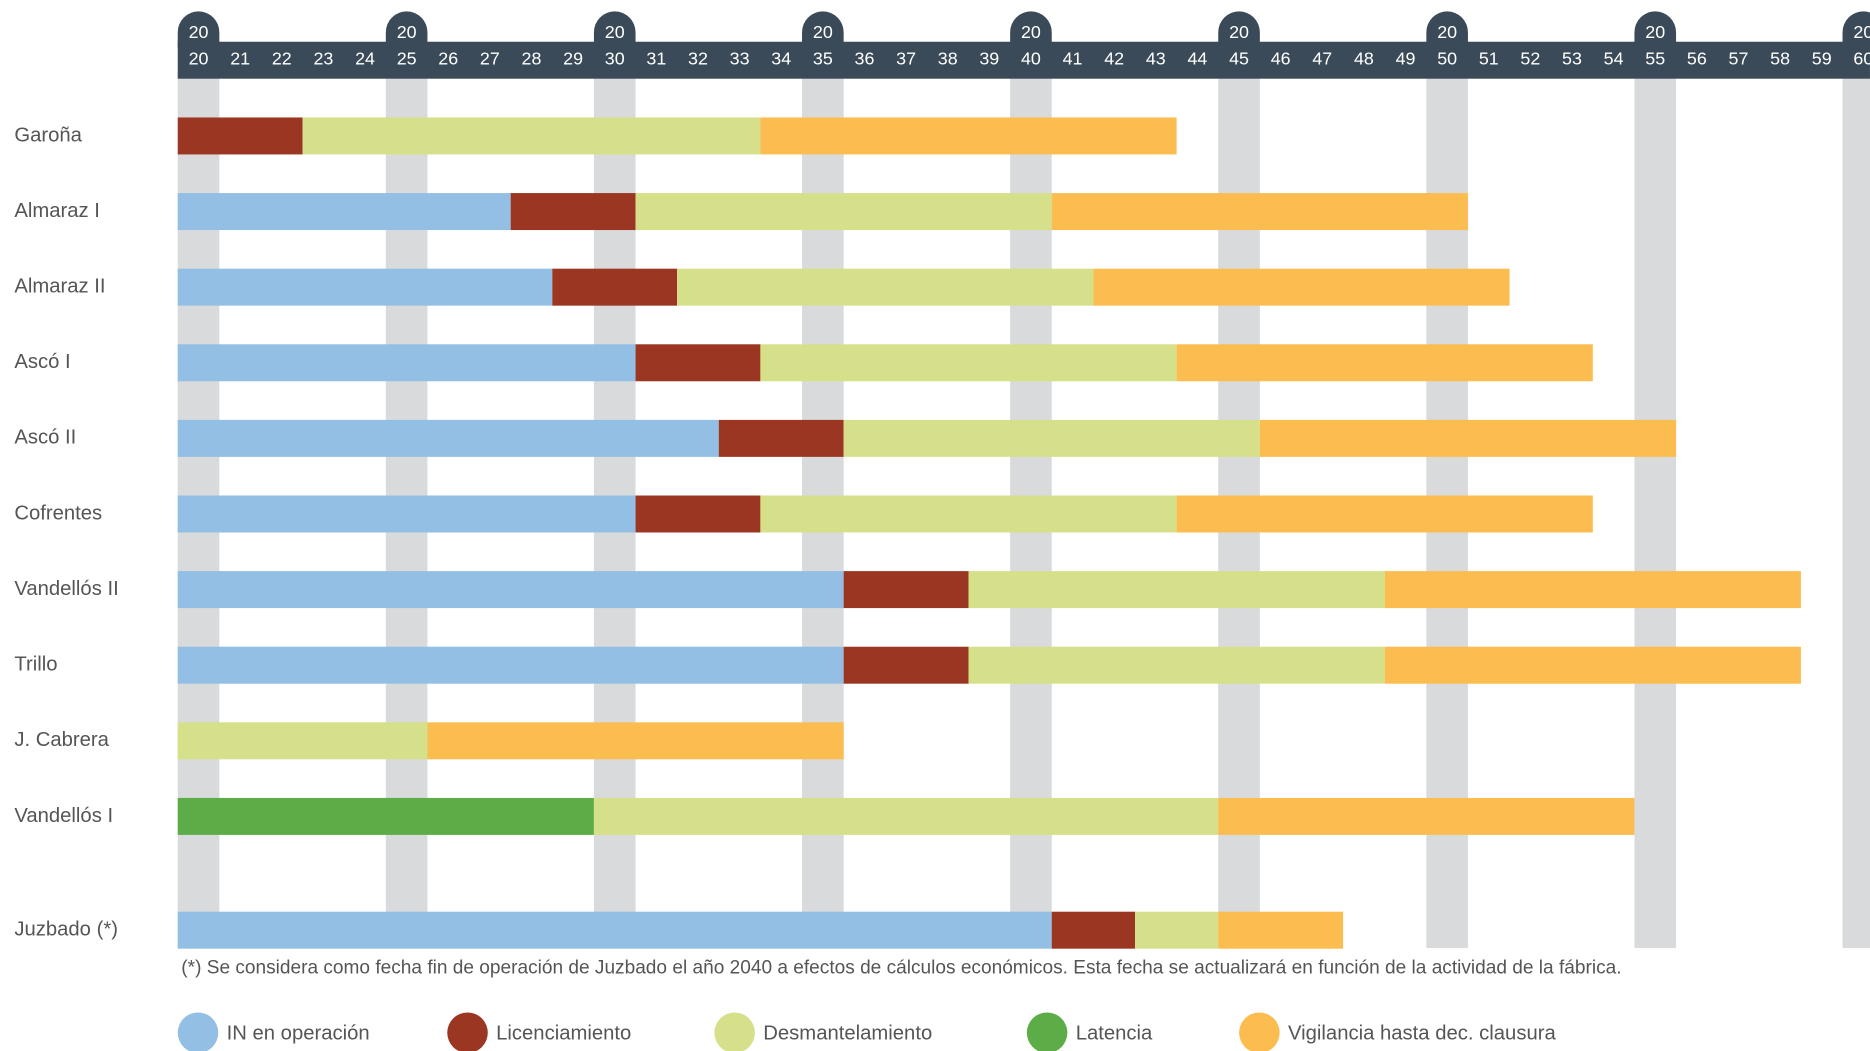 The width and height of the screenshot is (1870, 1051). I want to click on x-tick-label: 30, so click(615, 58).